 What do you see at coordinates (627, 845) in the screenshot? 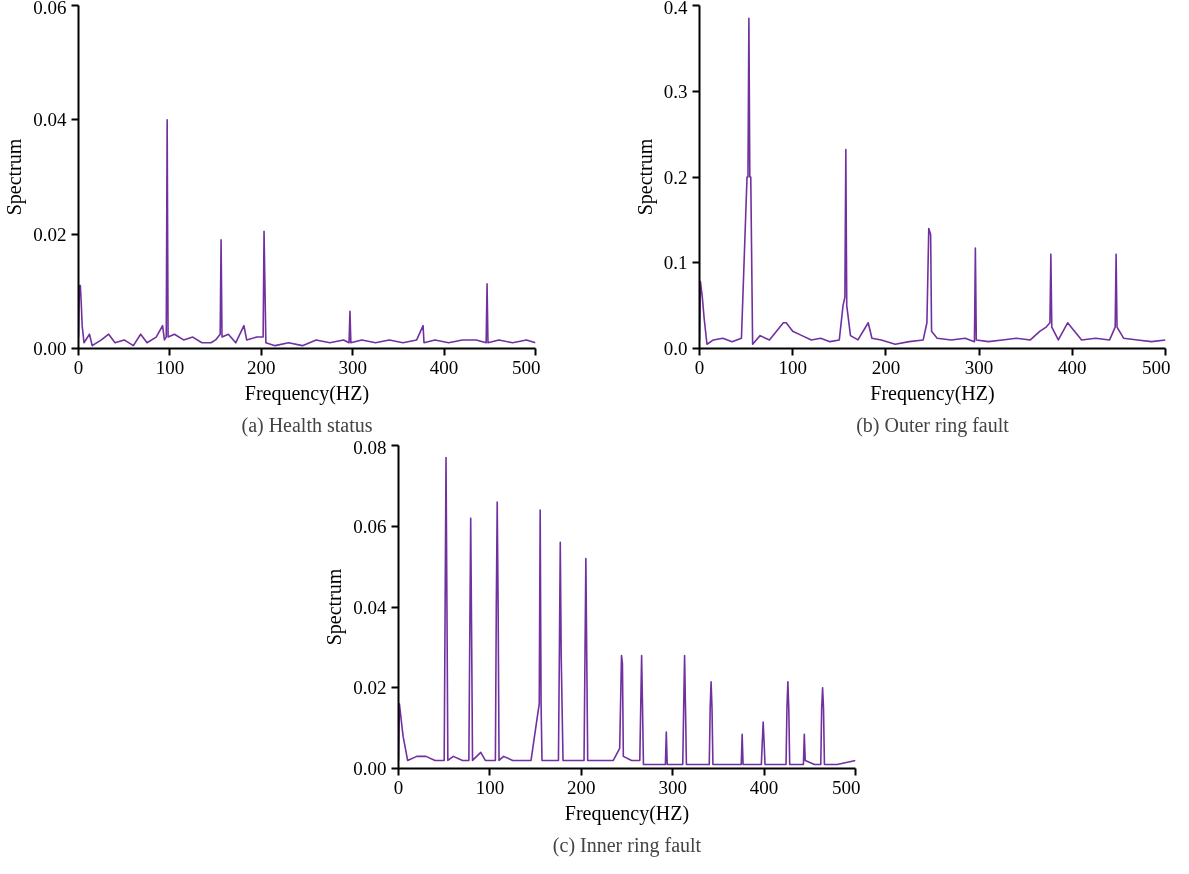
I see `text: (c) Inner ring fault` at bounding box center [627, 845].